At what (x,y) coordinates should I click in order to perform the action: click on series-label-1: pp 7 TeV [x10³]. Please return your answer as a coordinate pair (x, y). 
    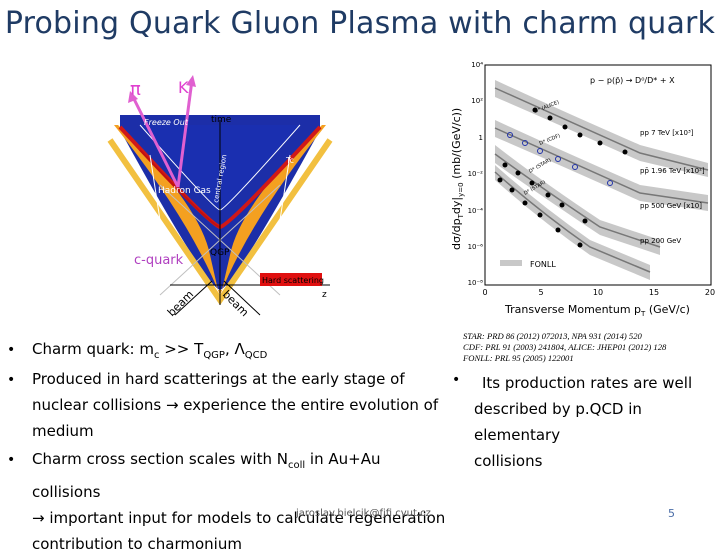
    Looking at the image, I should click on (667, 133).